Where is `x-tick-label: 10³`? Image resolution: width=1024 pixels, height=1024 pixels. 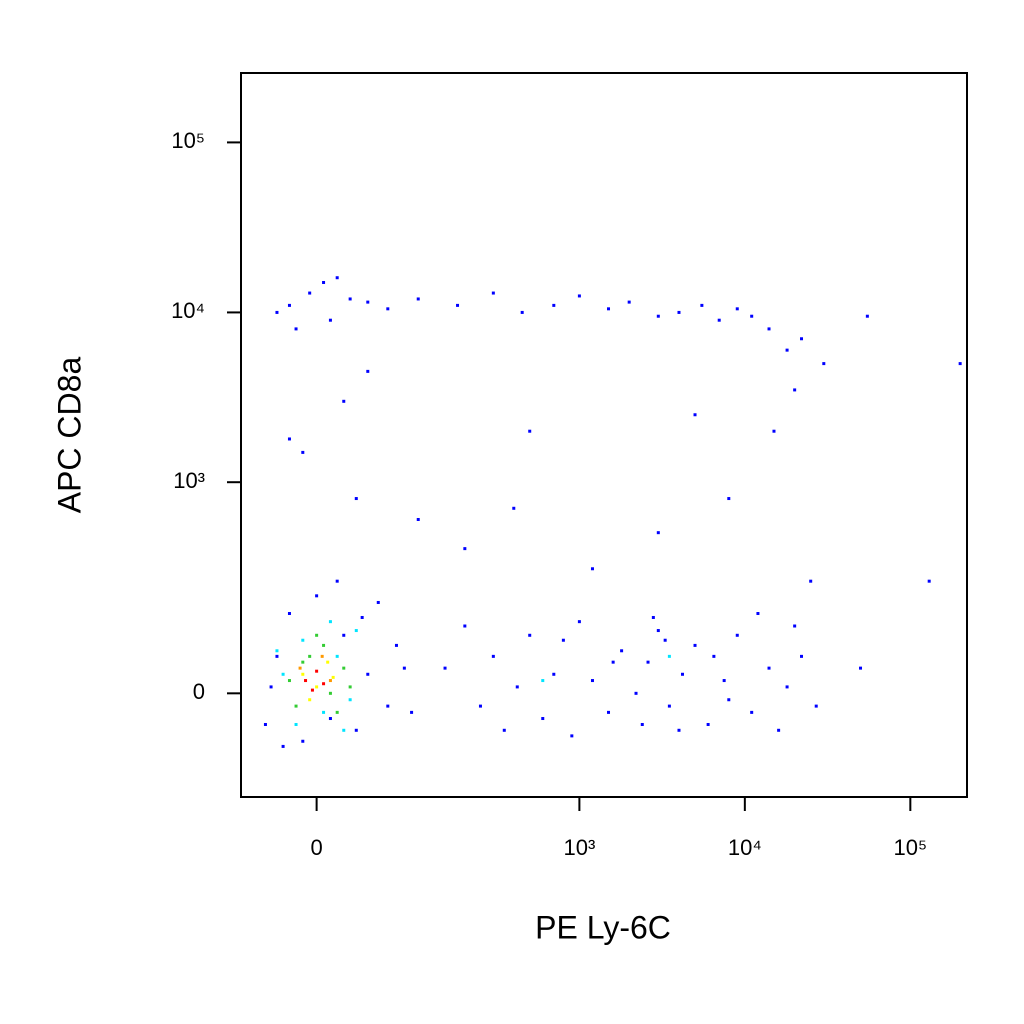
x-tick-label: 10³ is located at coordinates (579, 847).